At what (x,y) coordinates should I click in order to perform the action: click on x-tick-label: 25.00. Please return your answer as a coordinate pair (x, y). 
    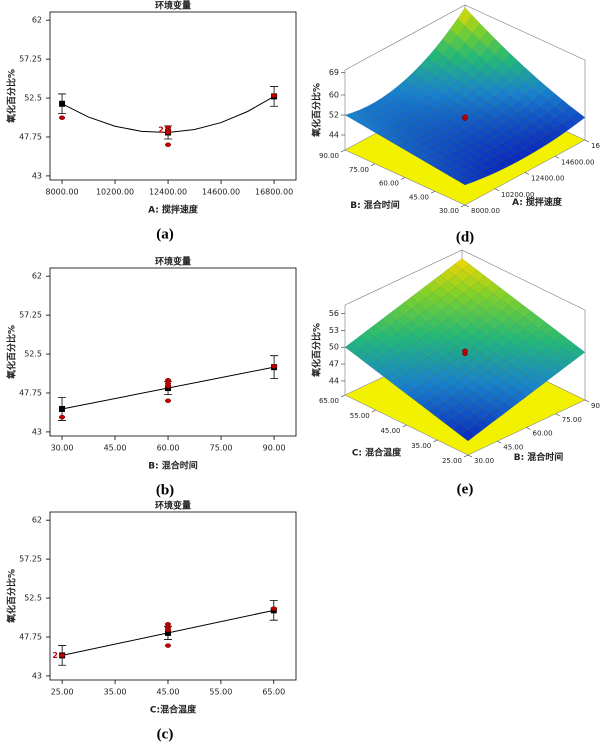
    Looking at the image, I should click on (62, 692).